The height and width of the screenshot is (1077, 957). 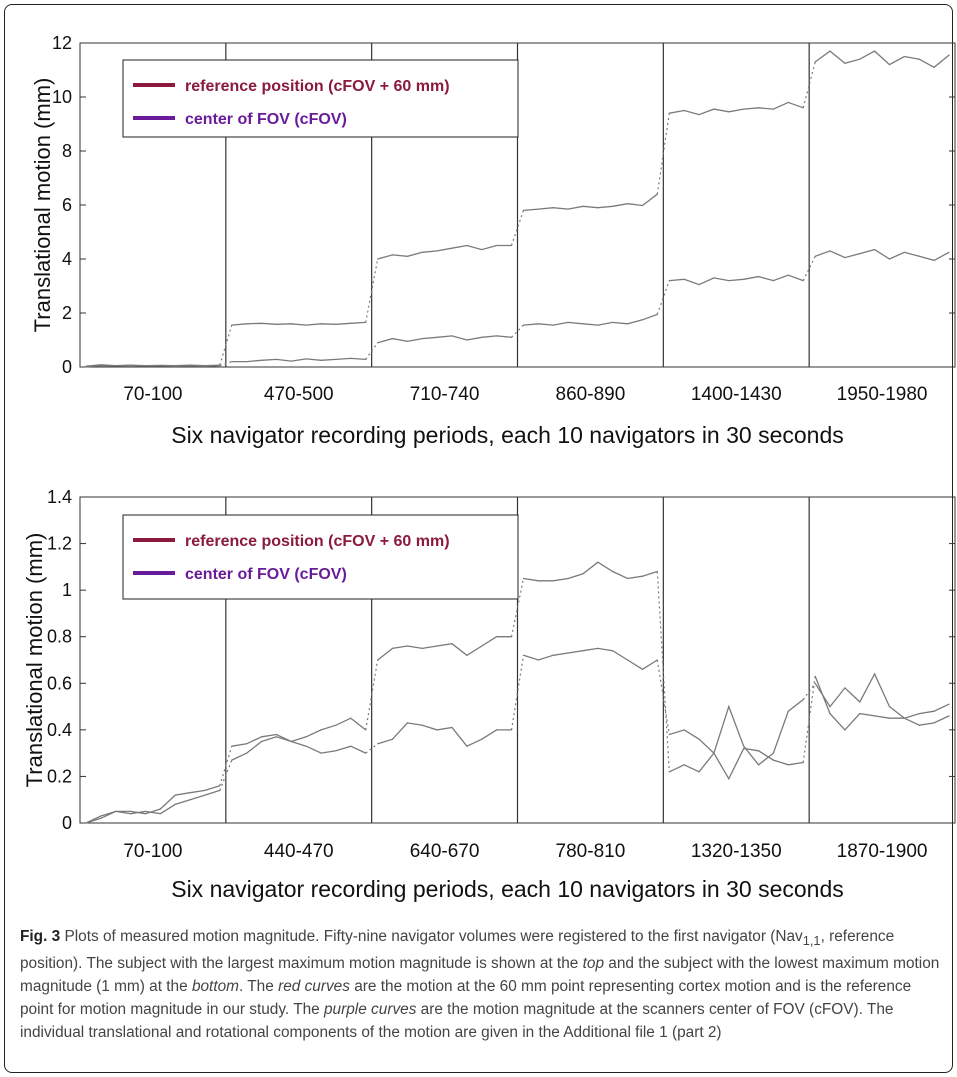 I want to click on caption-text-4: . The, so click(x=259, y=987).